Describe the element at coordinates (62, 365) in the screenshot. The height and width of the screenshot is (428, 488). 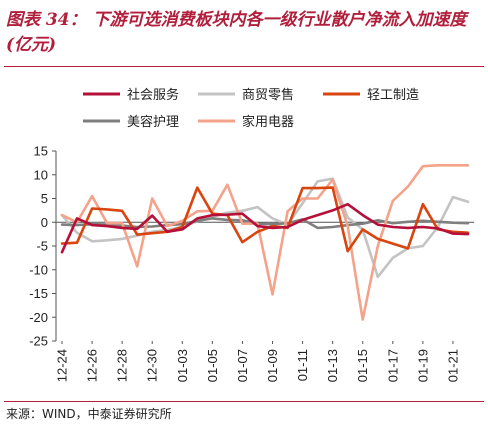
I see `x-tick-label: 12-24` at that location.